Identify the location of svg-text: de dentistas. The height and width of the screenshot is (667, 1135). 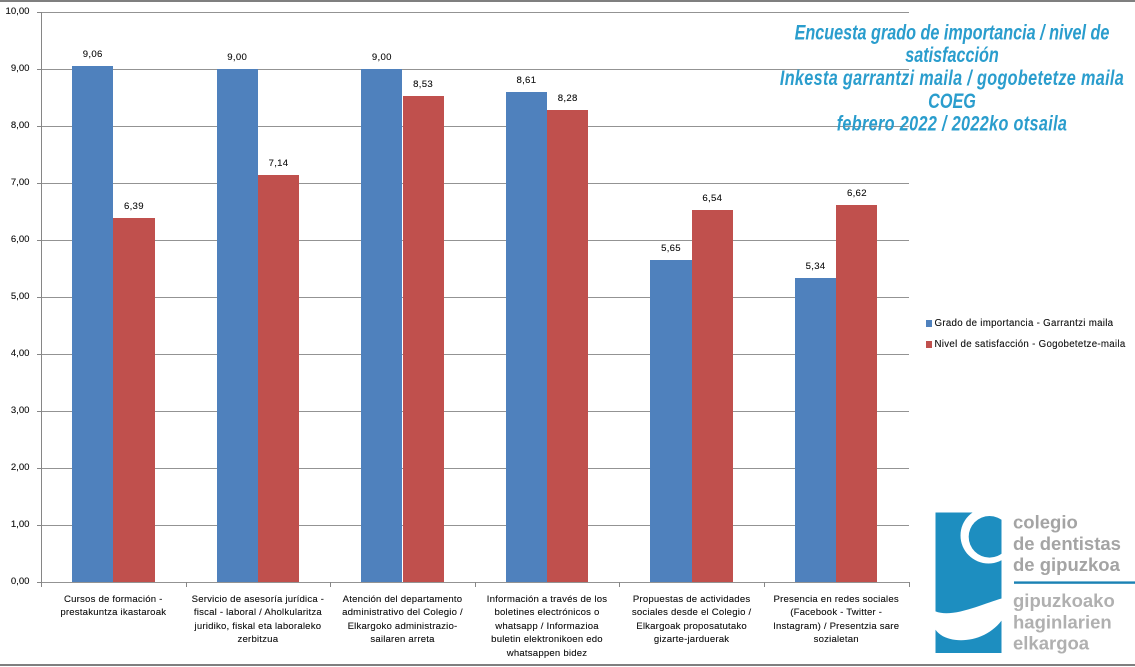
(1067, 543).